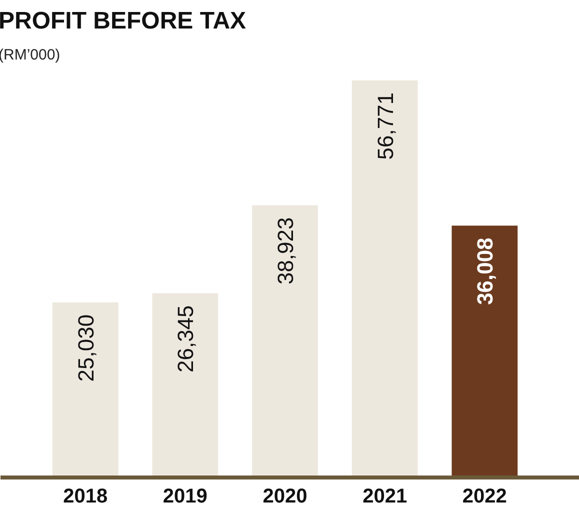 The height and width of the screenshot is (505, 579). Describe the element at coordinates (123, 21) in the screenshot. I see `chart-title: PROFIT BEFORE TAX` at that location.